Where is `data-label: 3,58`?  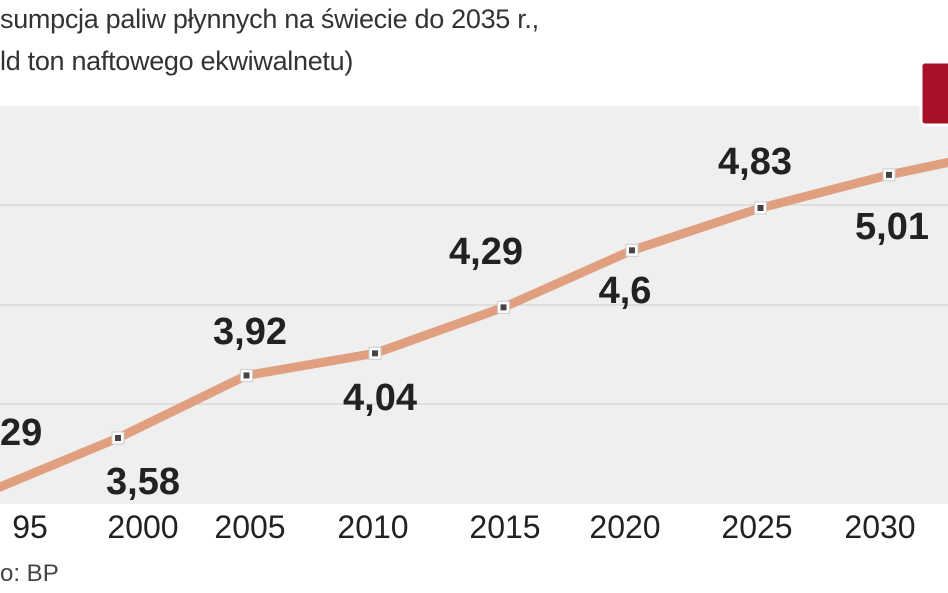 data-label: 3,58 is located at coordinates (143, 482).